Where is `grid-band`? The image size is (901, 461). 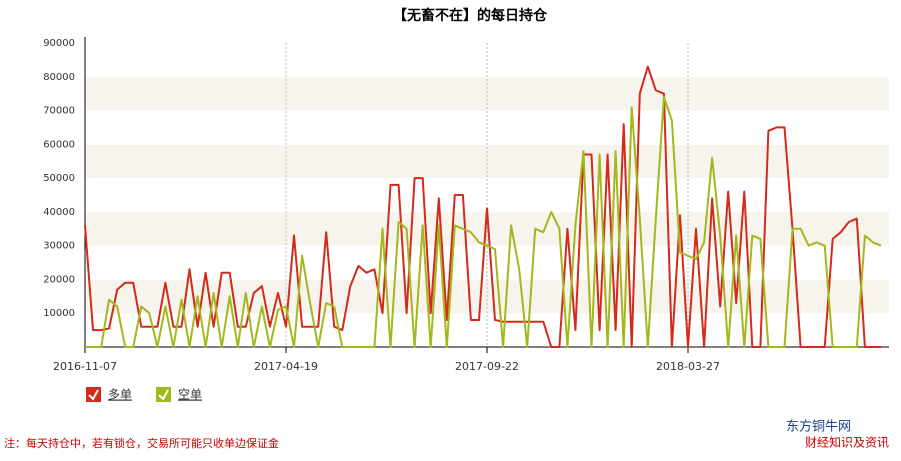
grid-band is located at coordinates (487, 93).